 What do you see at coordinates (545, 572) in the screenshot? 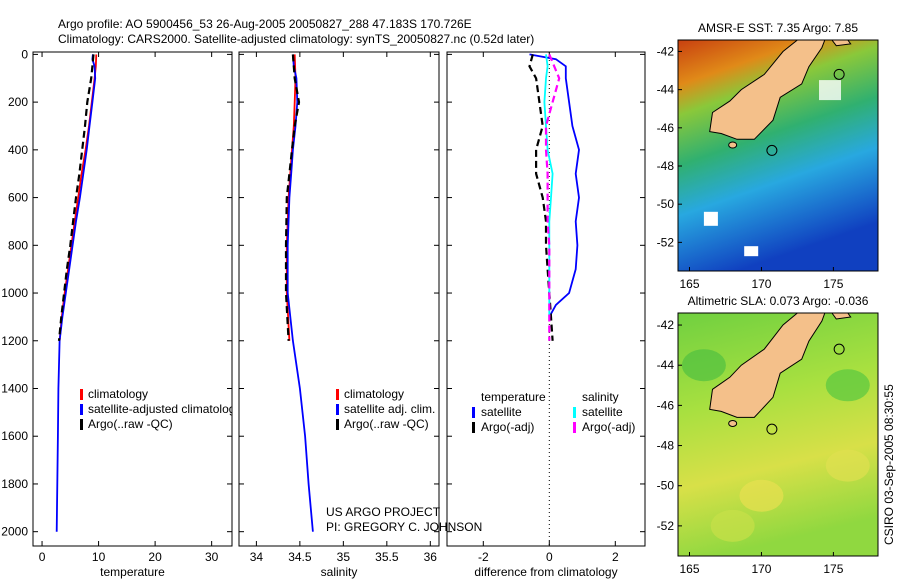
I see `difference-x-label: difference from climatology` at bounding box center [545, 572].